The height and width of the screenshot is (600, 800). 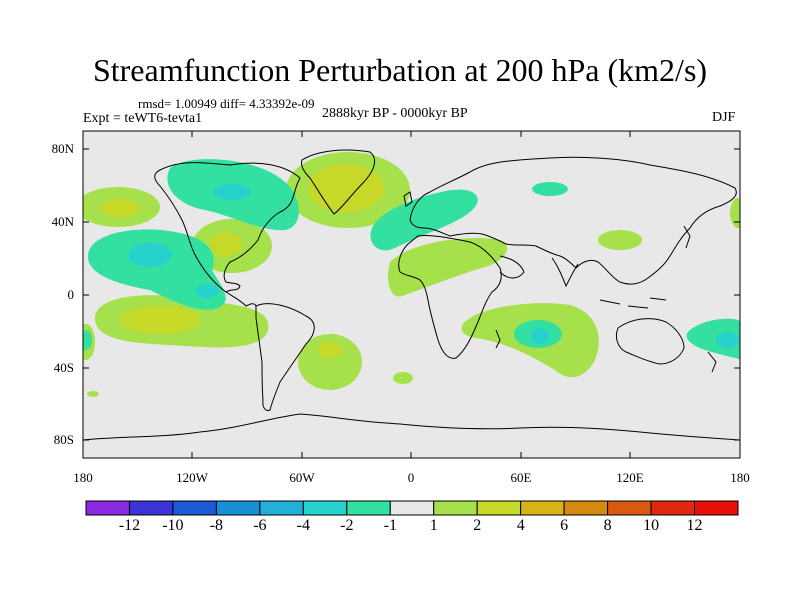 I want to click on lon-label-120w: 120W, so click(x=192, y=477).